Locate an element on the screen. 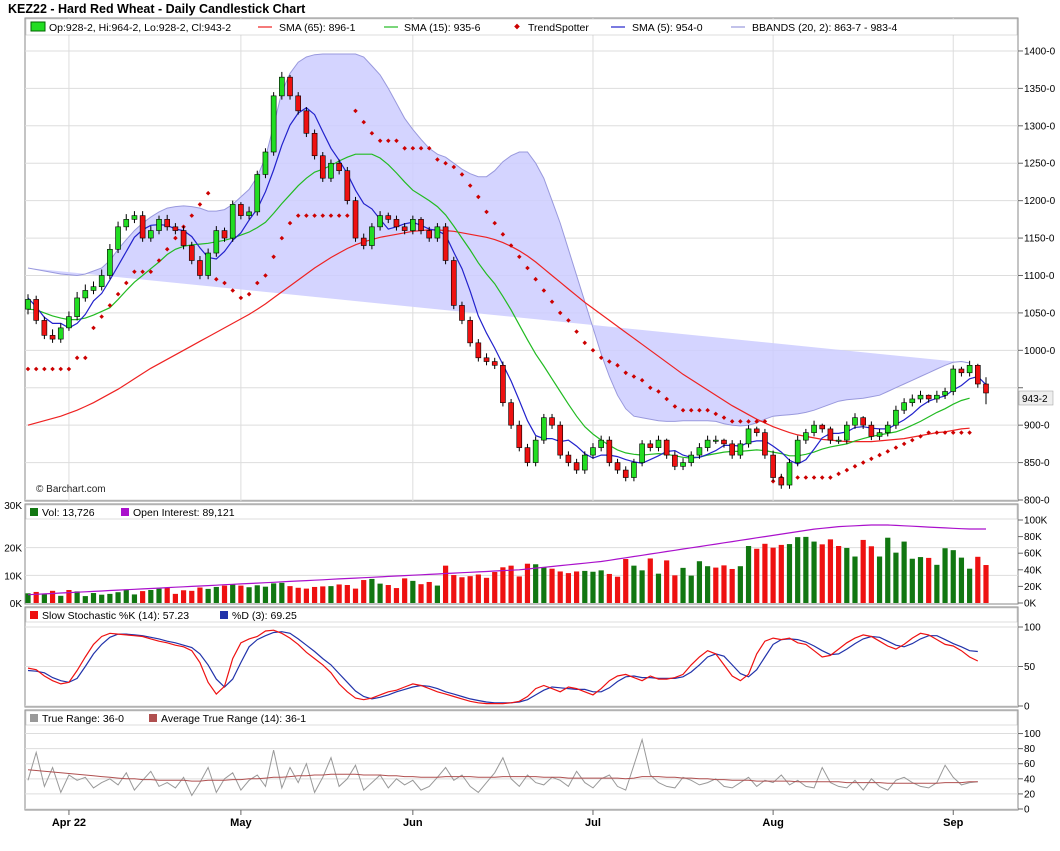  volume-tick-label: 0K is located at coordinates (16, 604).